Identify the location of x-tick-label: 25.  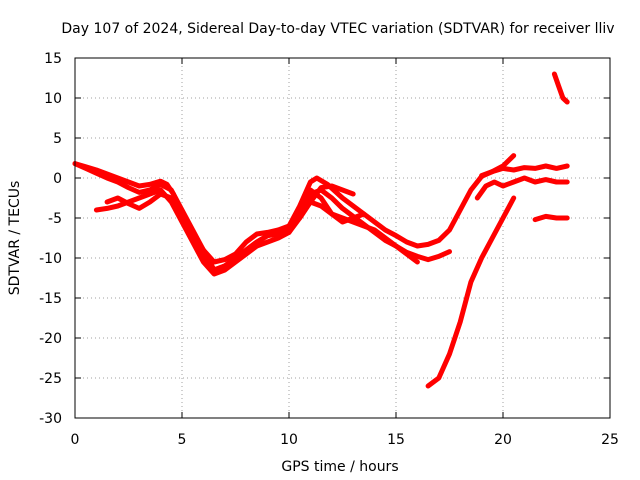
(610, 440).